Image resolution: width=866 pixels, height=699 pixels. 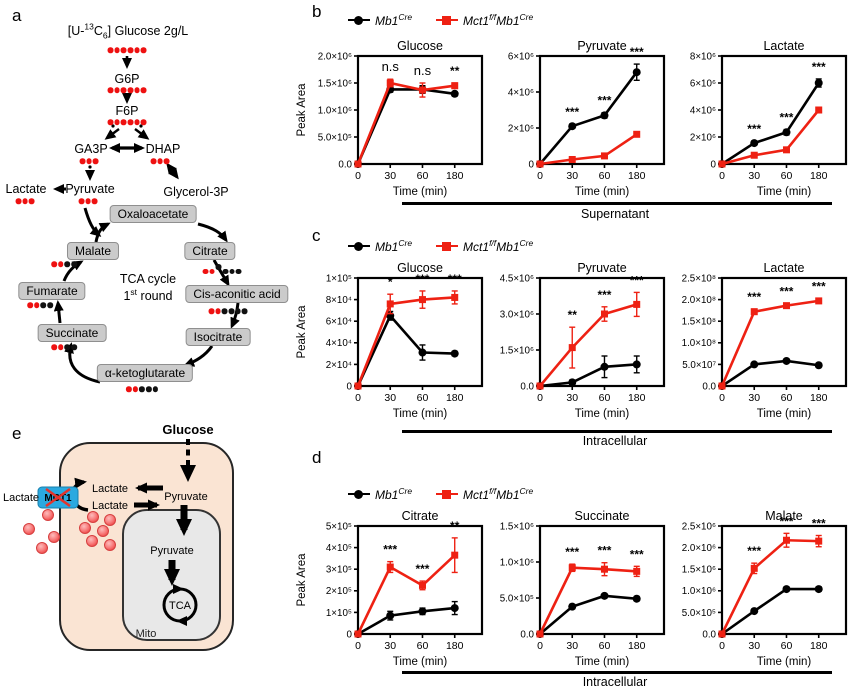 I want to click on svg-text: 60, so click(x=605, y=398).